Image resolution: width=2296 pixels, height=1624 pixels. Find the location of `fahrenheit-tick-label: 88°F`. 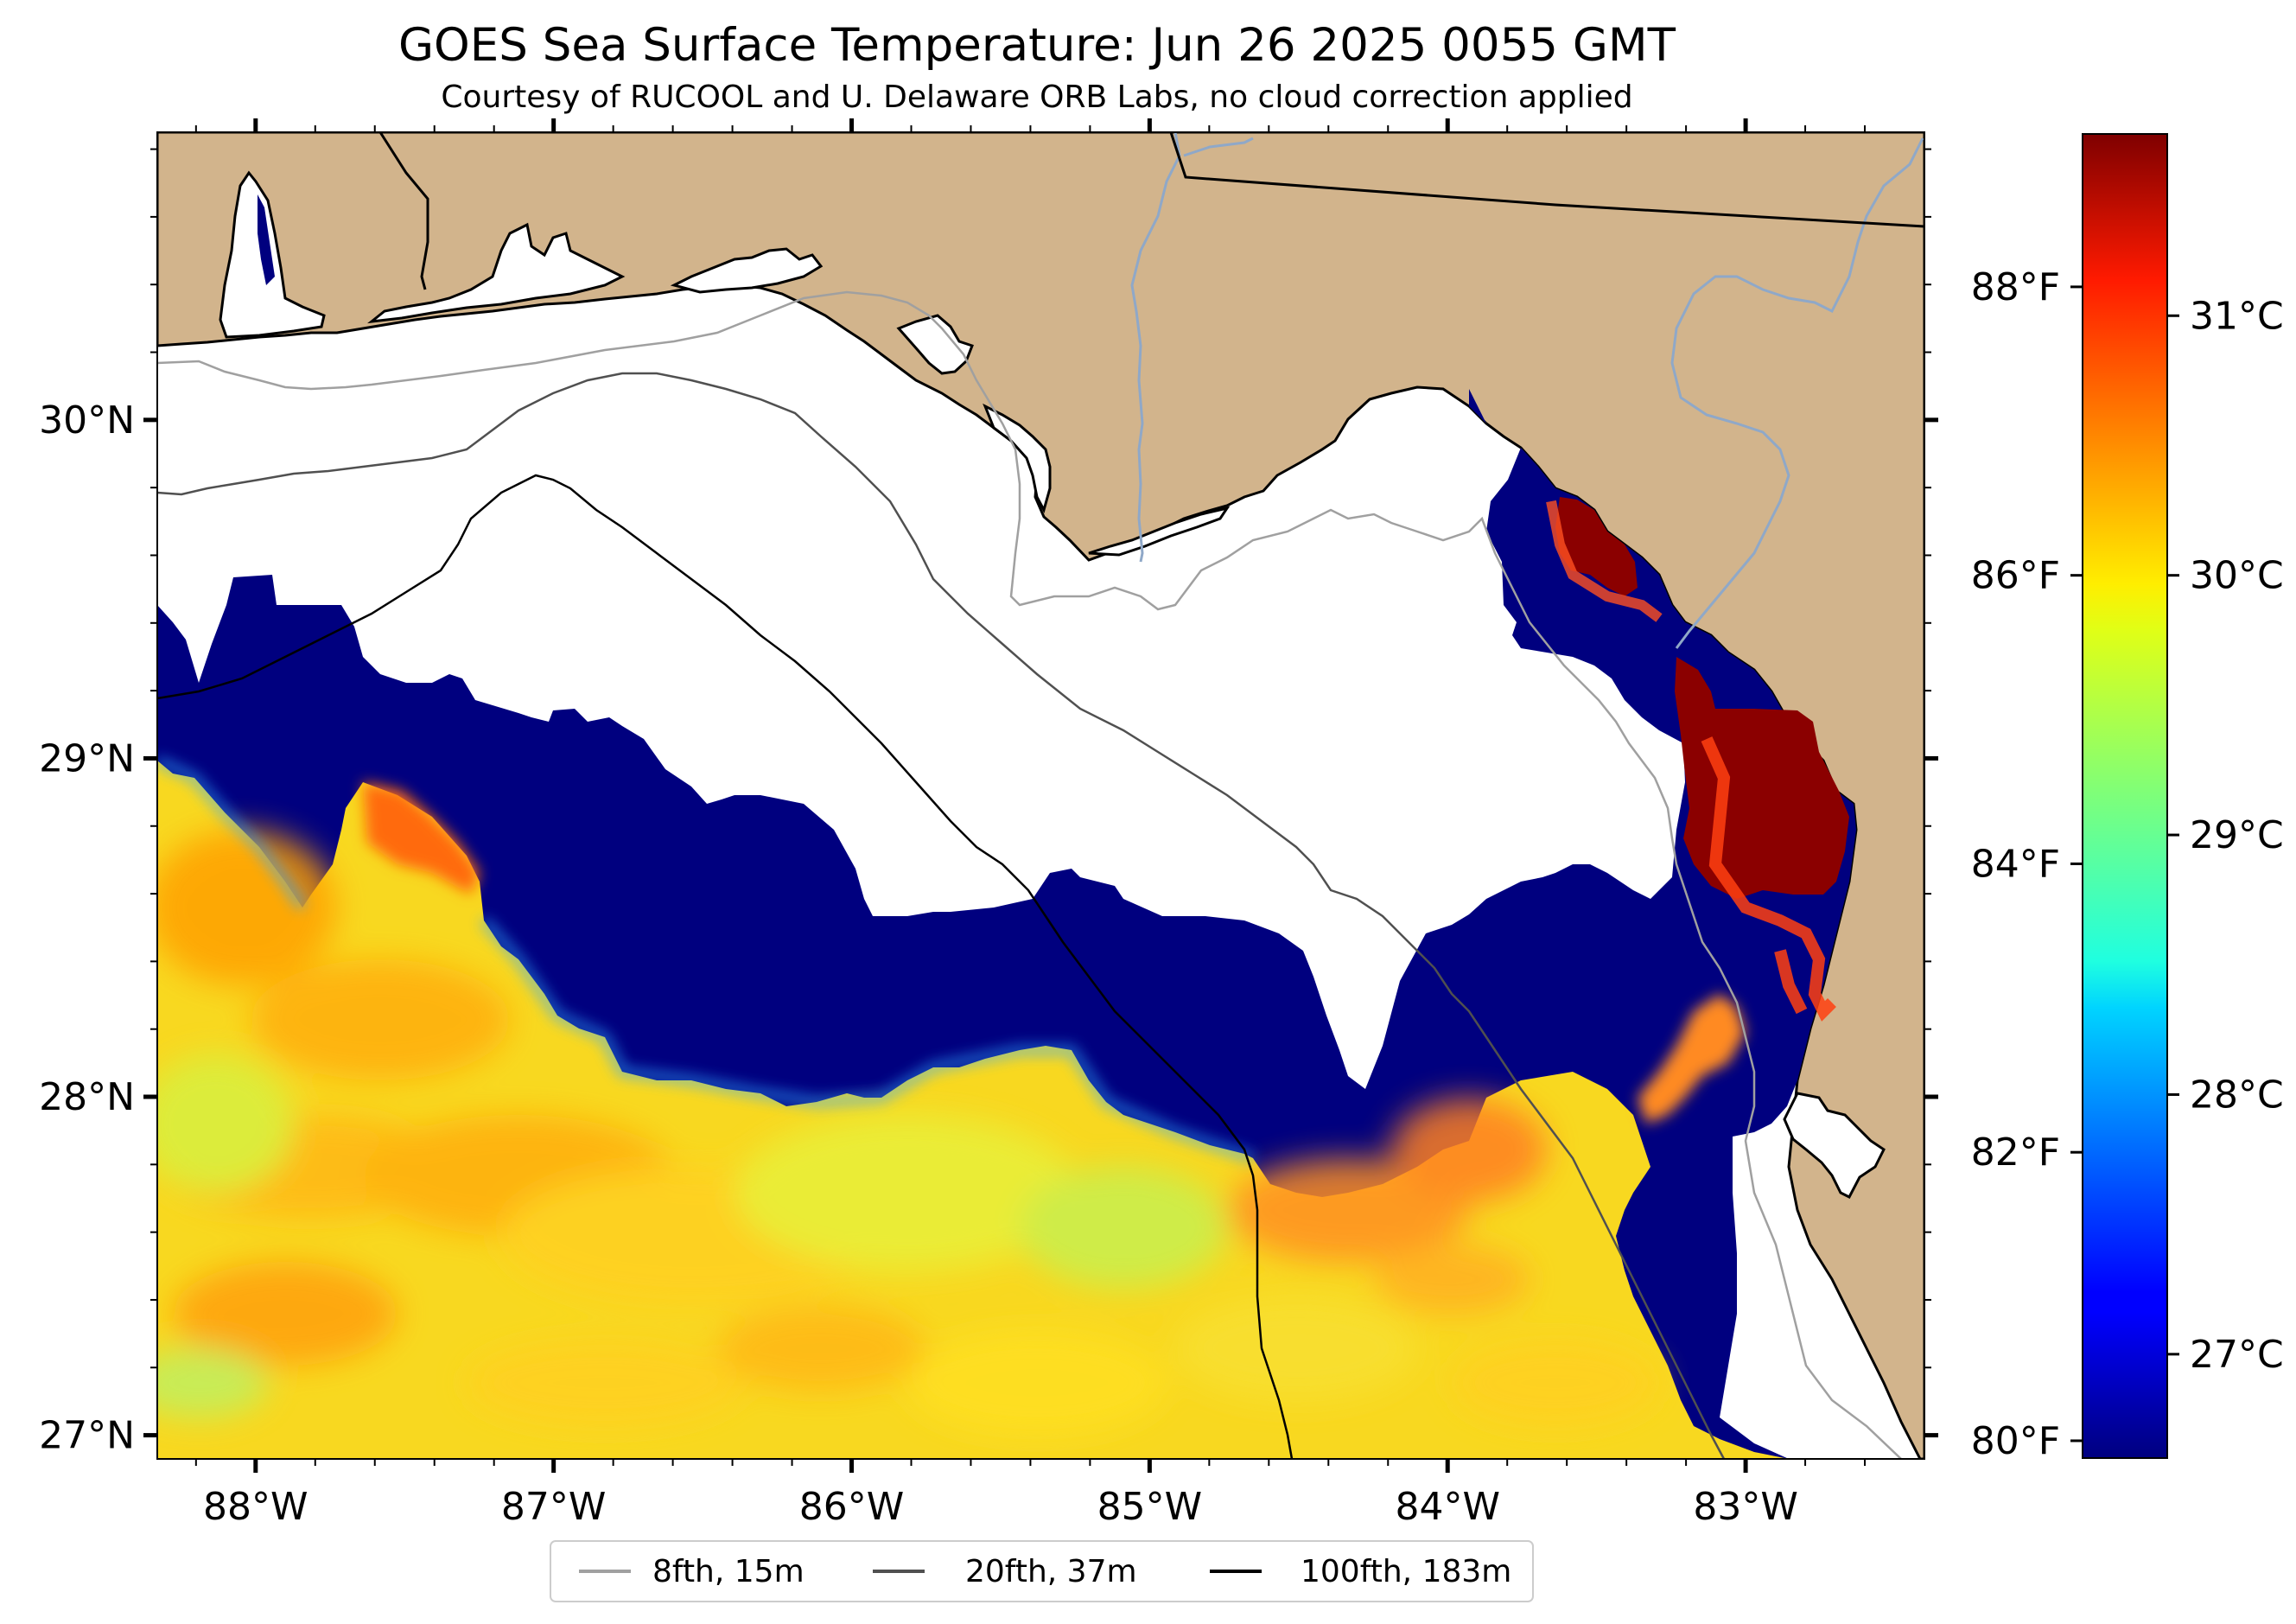

fahrenheit-tick-label: 88°F is located at coordinates (2015, 287).